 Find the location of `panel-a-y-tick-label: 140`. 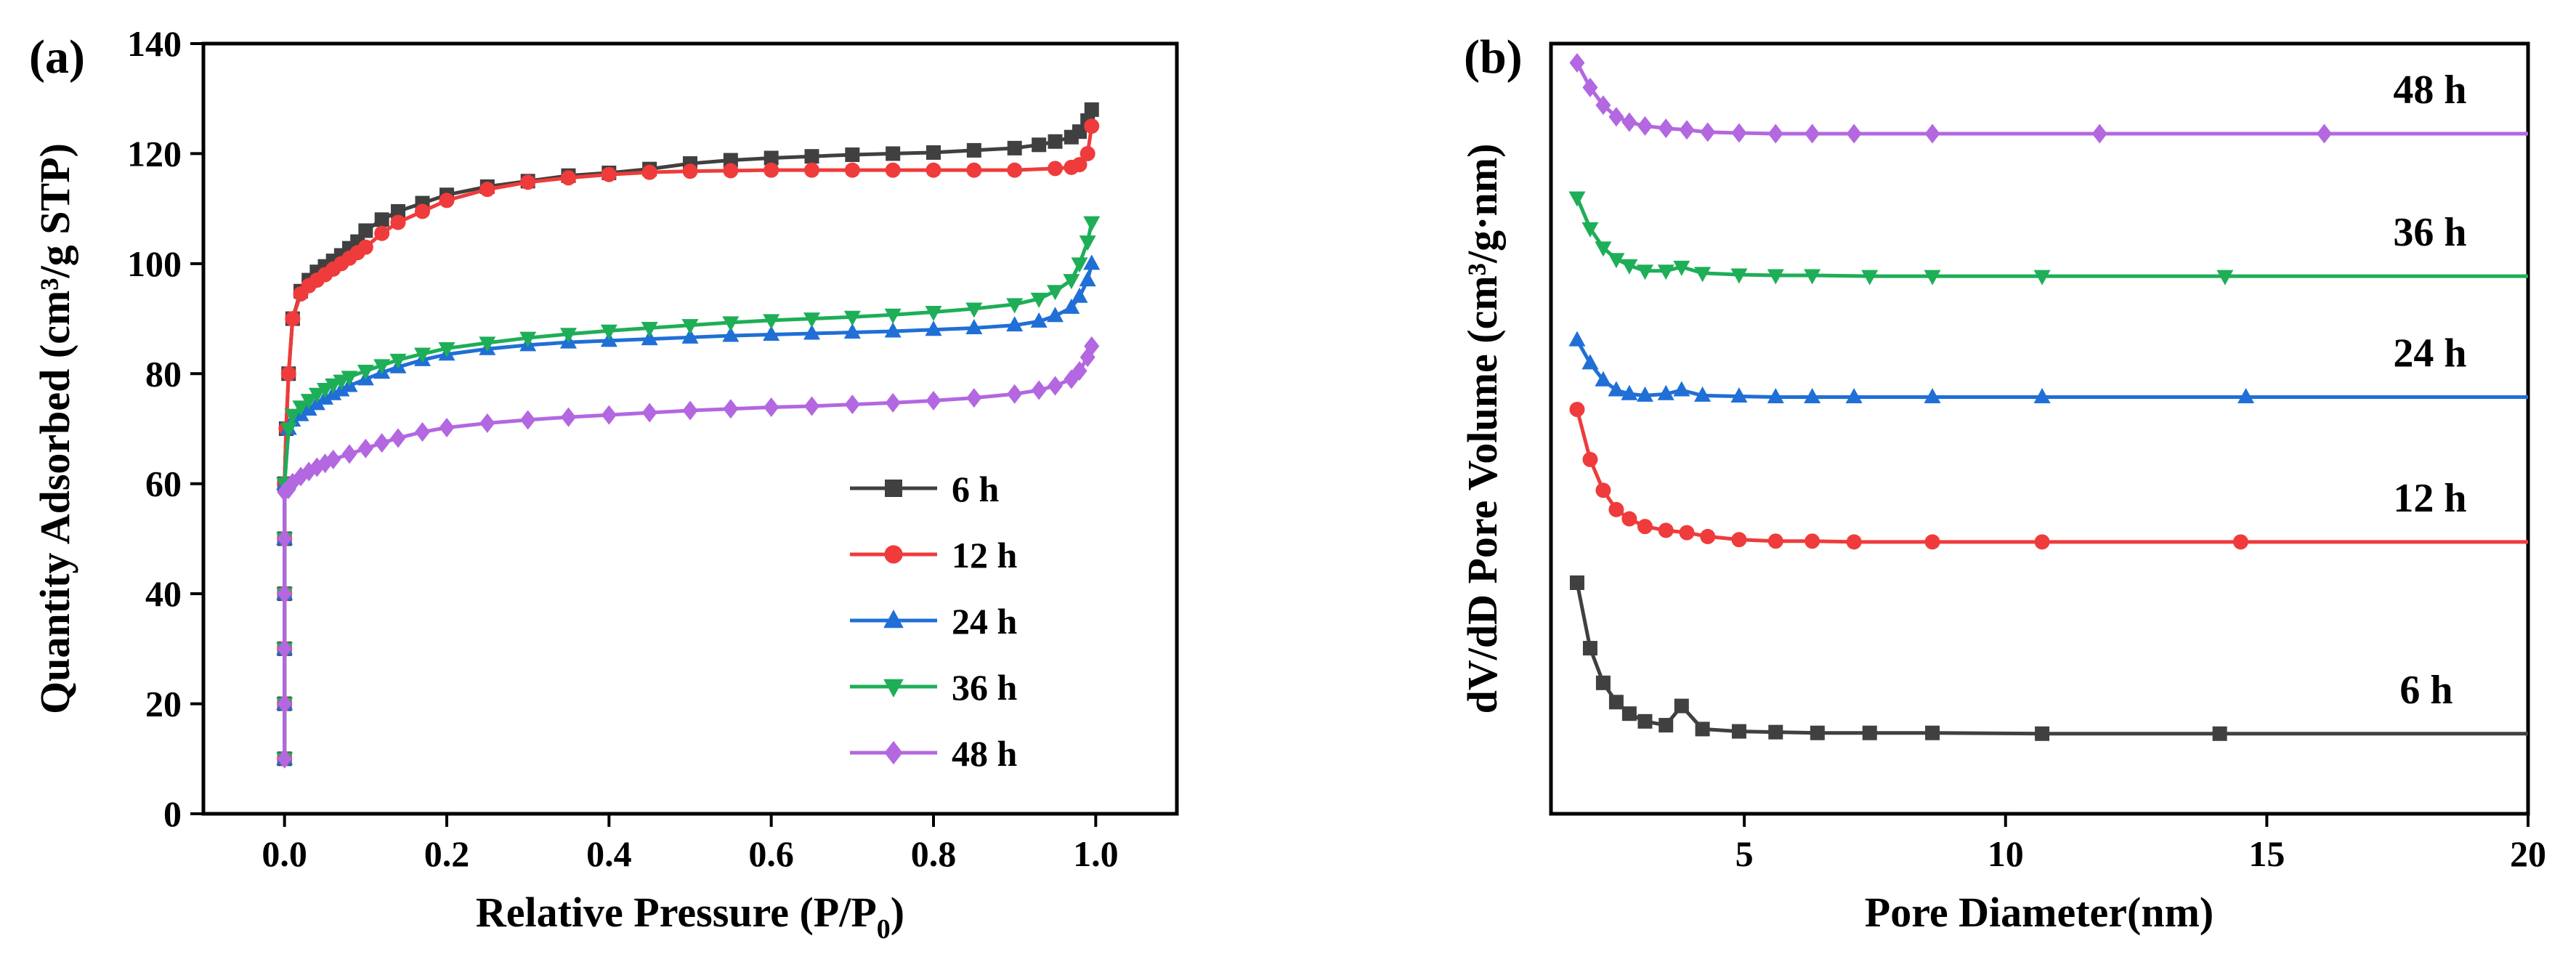

panel-a-y-tick-label: 140 is located at coordinates (154, 43).